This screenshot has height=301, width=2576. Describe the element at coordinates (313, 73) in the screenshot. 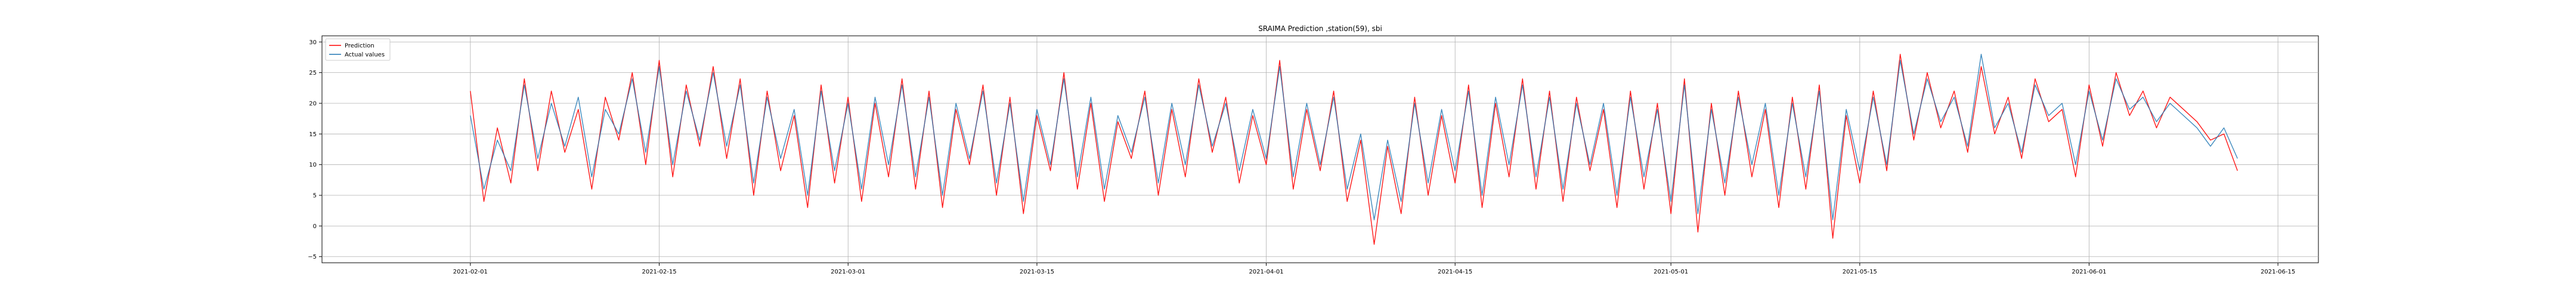

I see `y-tick-label: 25` at that location.